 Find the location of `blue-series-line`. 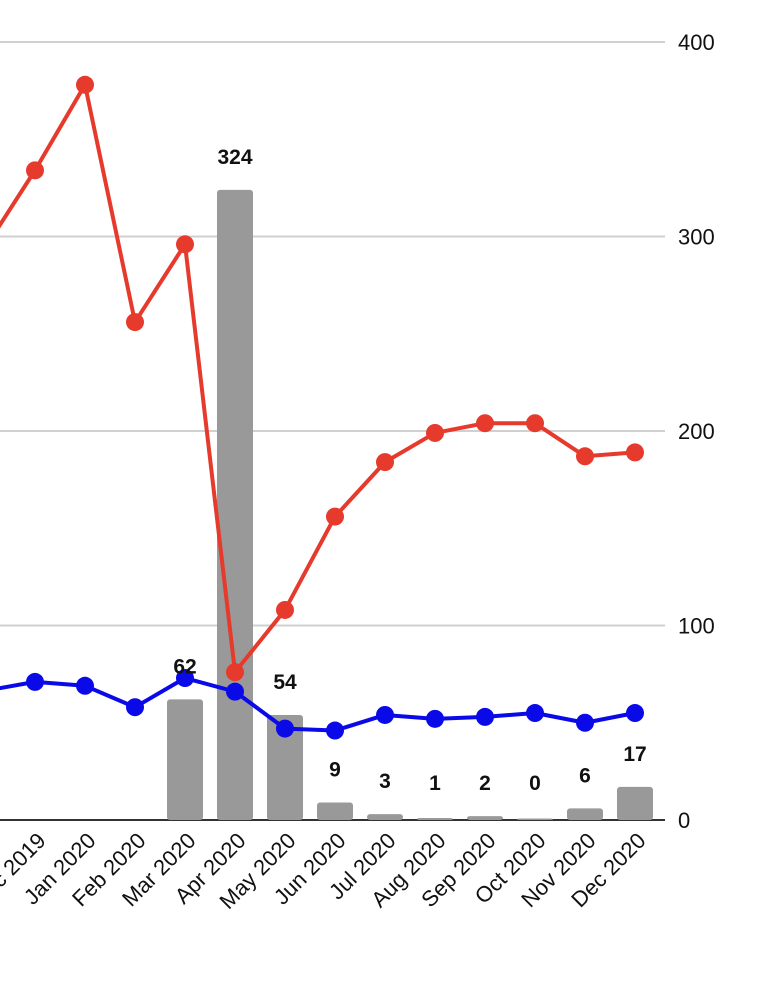

blue-series-line is located at coordinates (318, 704).